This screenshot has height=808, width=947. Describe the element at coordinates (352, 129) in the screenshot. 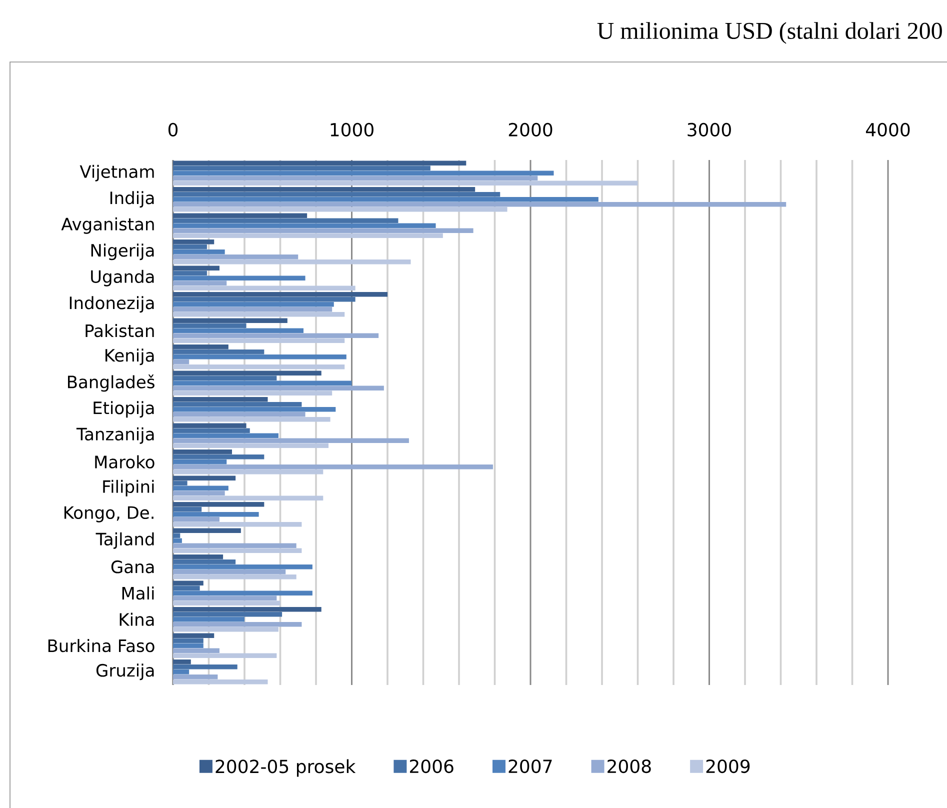

I see `x-tick-label: 1000` at that location.